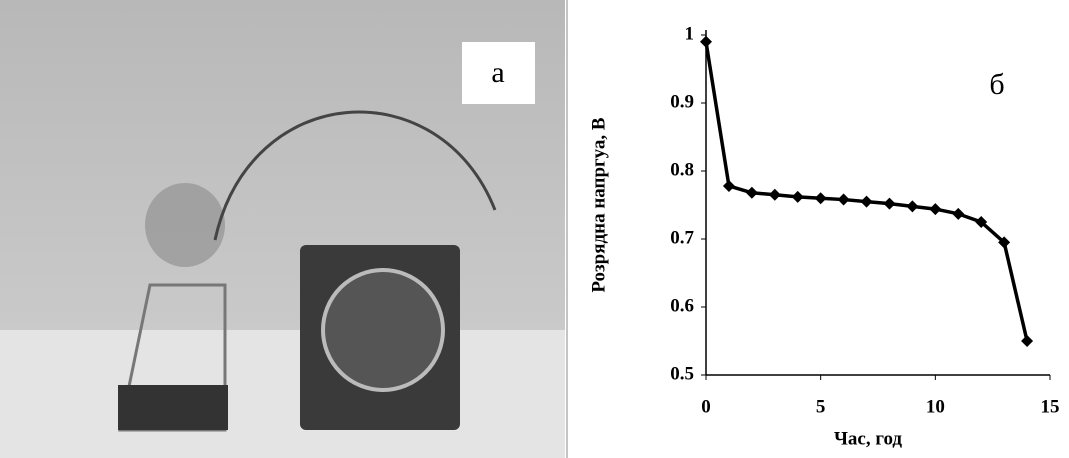 Image resolution: width=1069 pixels, height=458 pixels. What do you see at coordinates (355, 175) in the screenshot?
I see `wire` at bounding box center [355, 175].